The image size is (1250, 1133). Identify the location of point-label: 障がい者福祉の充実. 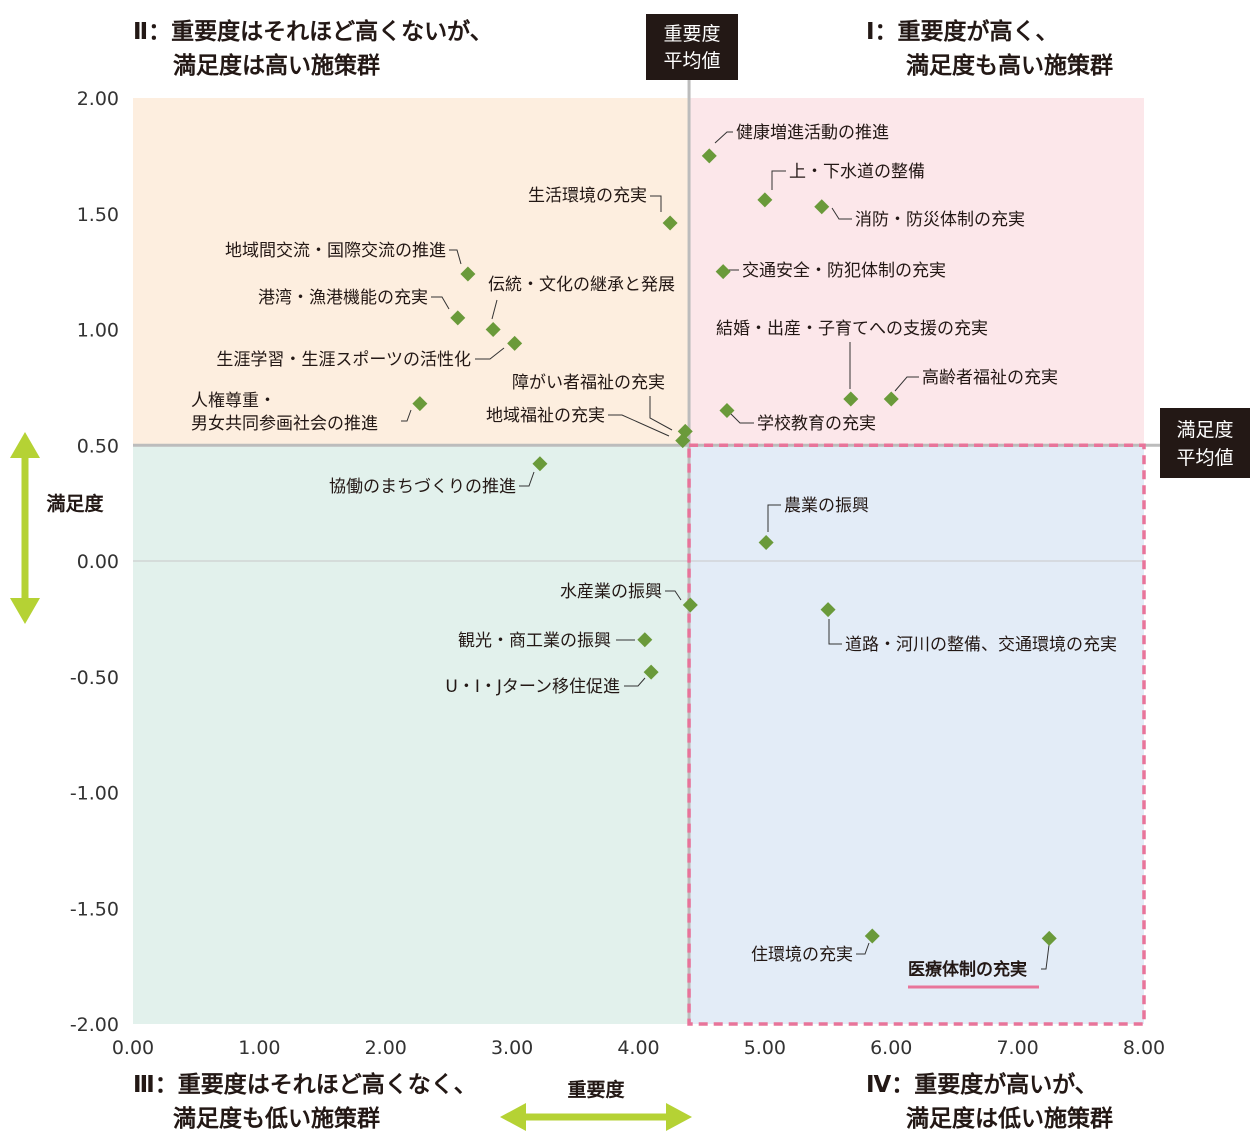
(588, 383).